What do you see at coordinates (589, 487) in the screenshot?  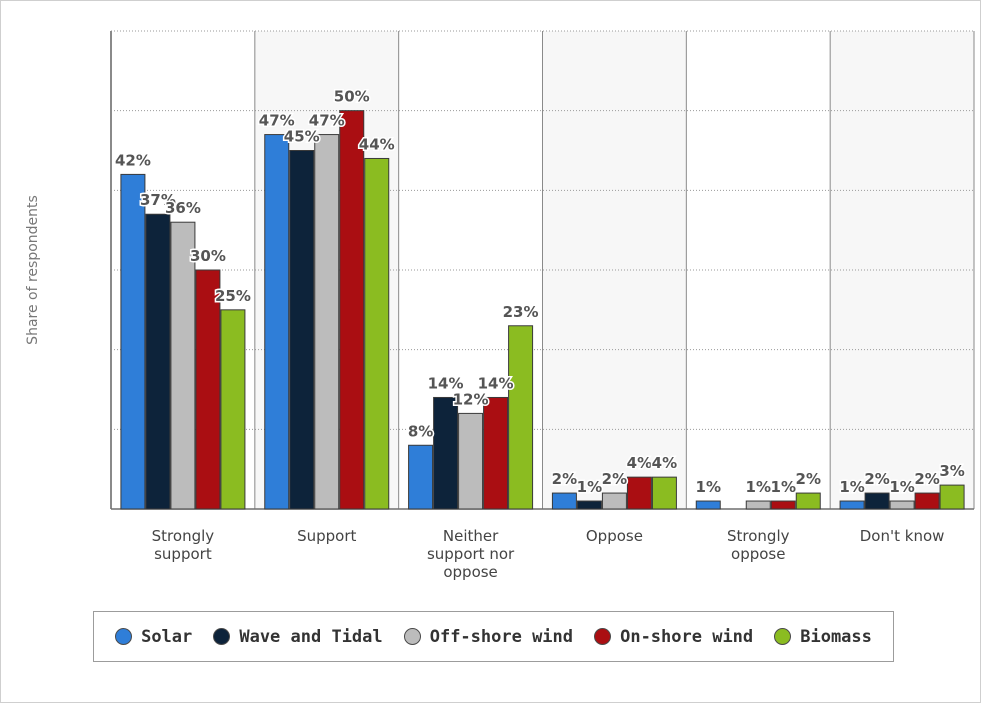 I see `data-label-wave-and-tidal-4: 1%` at bounding box center [589, 487].